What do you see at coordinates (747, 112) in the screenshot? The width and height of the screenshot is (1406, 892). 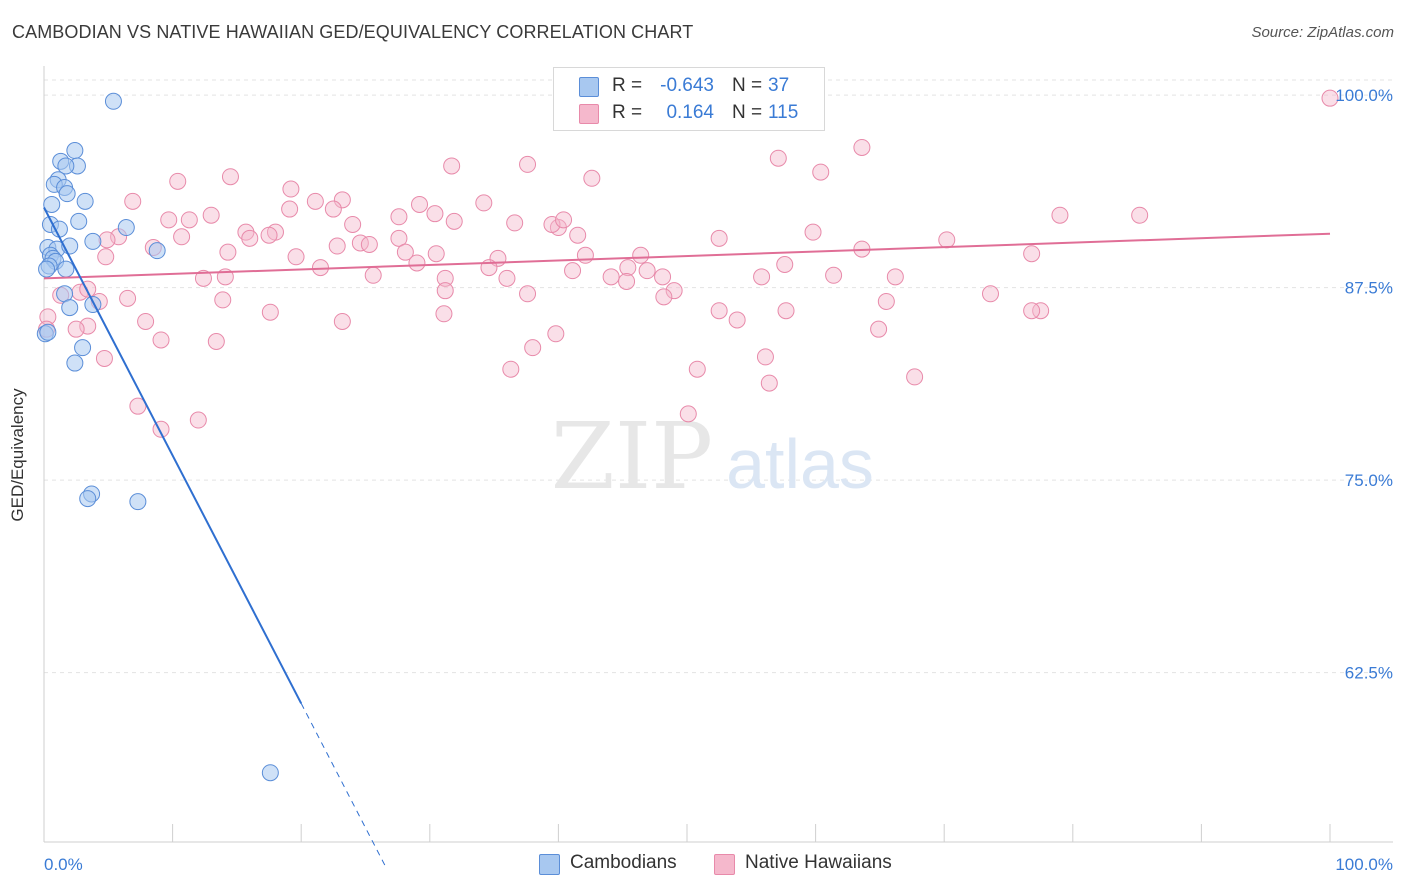 I see `legend-n-label: N =` at bounding box center [747, 112].